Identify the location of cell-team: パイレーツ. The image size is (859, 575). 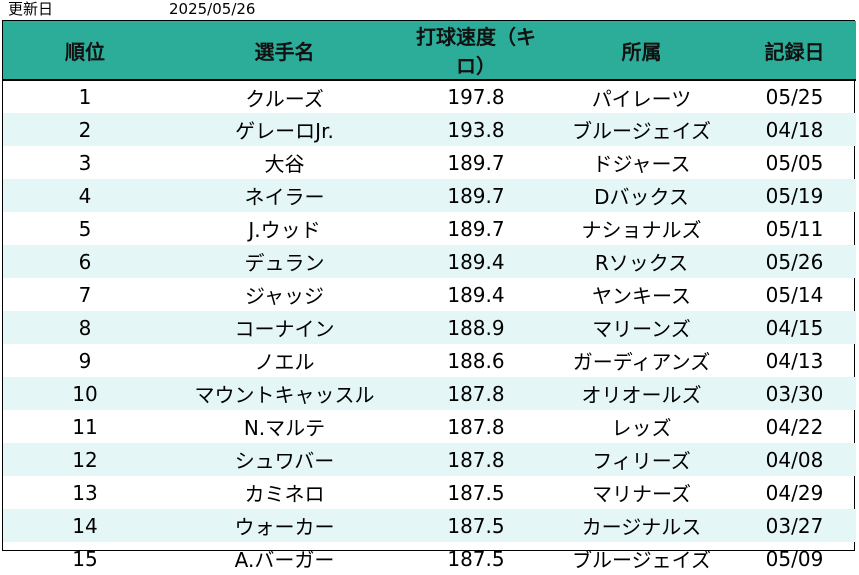
(641, 98).